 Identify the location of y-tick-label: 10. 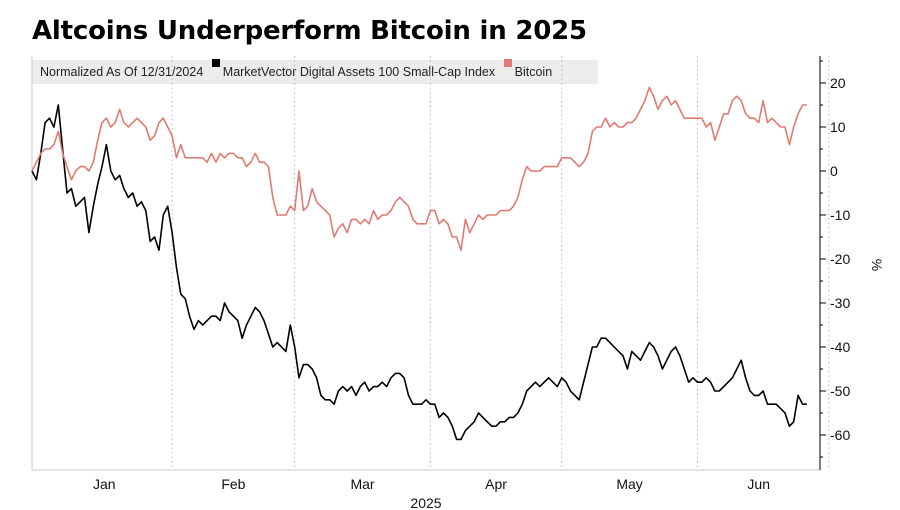
(838, 127).